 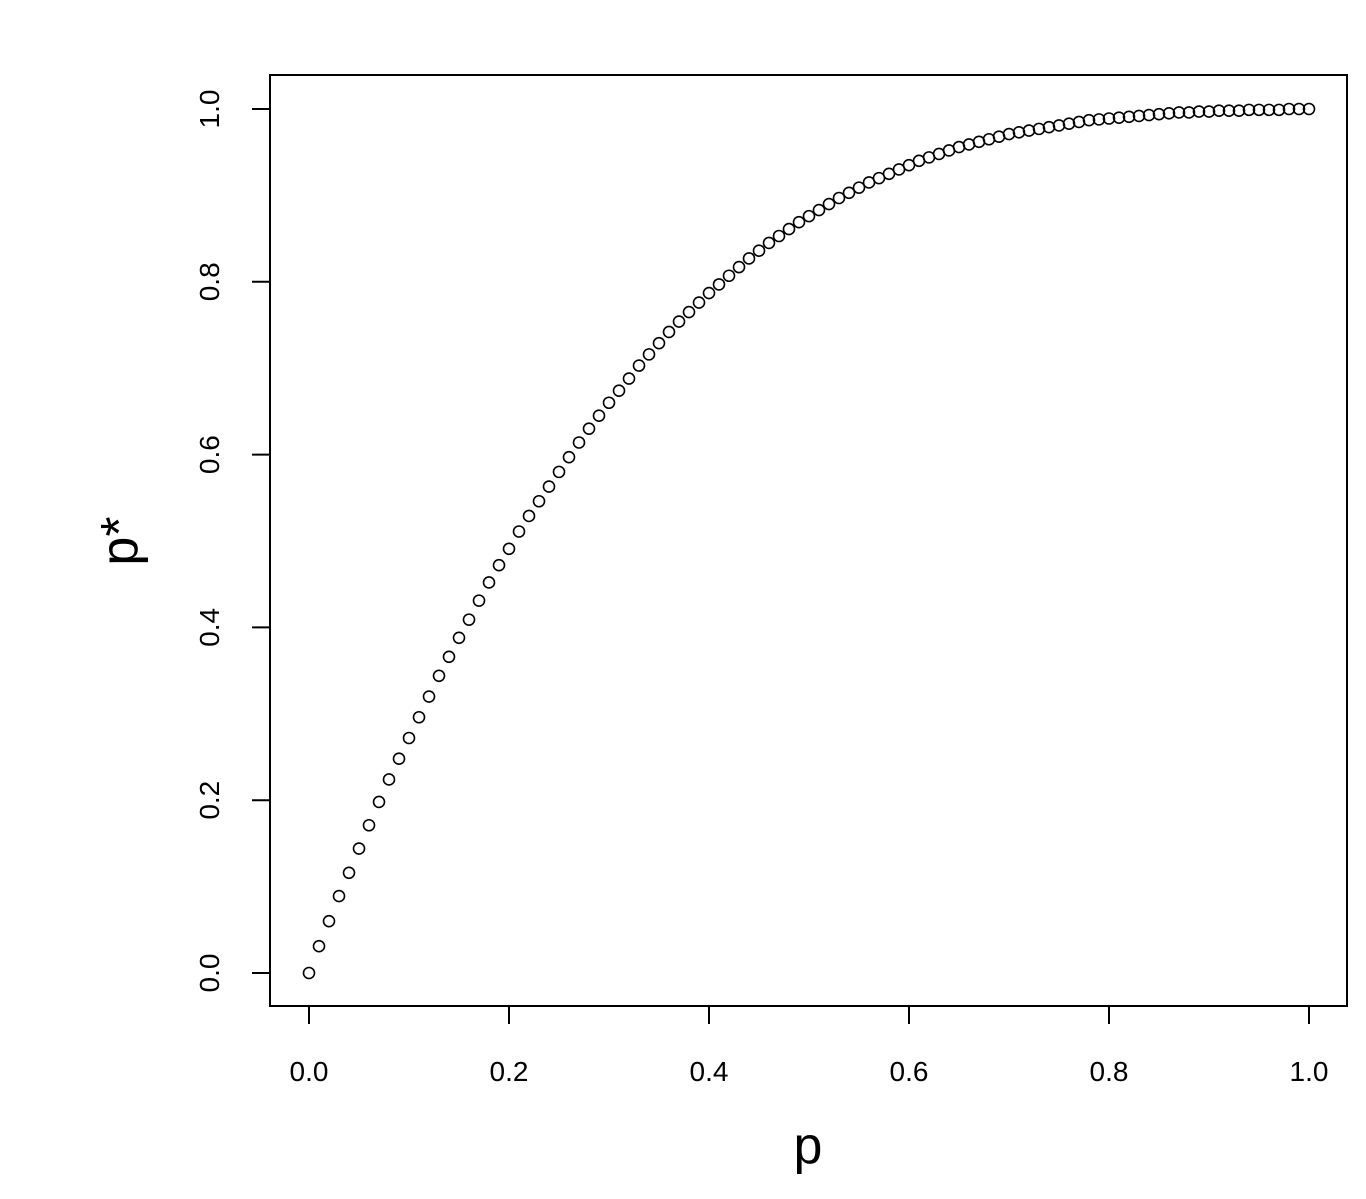 What do you see at coordinates (809, 1046) in the screenshot?
I see `x-axis-ticks: 0.0 0.2 0.4 0.6 0.8 1.0` at bounding box center [809, 1046].